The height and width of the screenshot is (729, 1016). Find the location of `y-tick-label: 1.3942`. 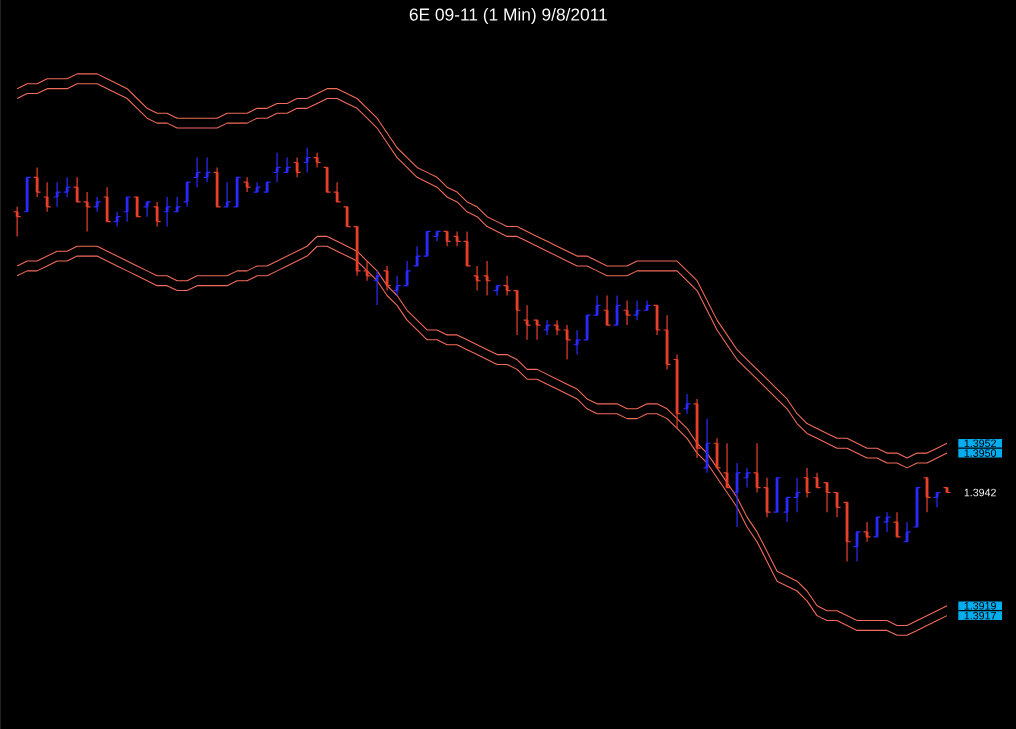

y-tick-label: 1.3942 is located at coordinates (980, 492).